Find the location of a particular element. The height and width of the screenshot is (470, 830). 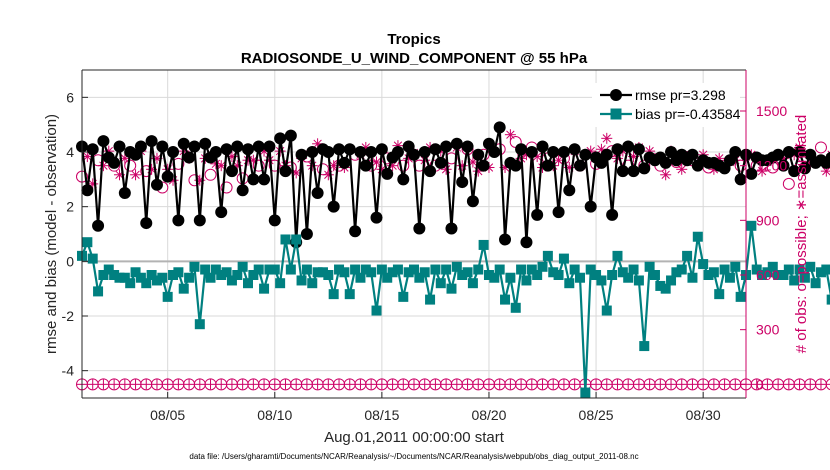

chart-title: Tropics is located at coordinates (413, 39).